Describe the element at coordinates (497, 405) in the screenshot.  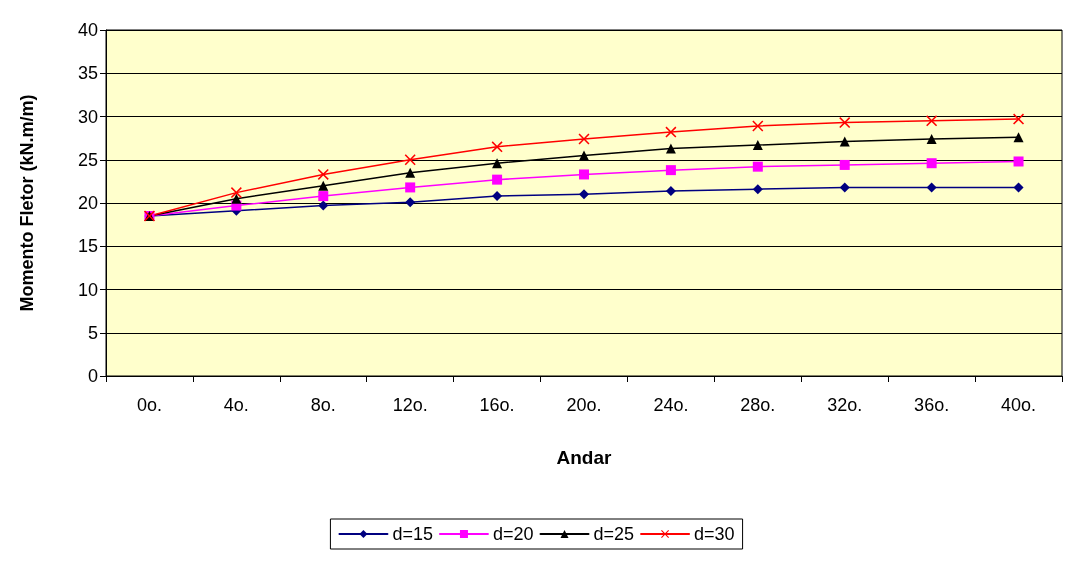
I see `x-tick-label: 16o.` at that location.